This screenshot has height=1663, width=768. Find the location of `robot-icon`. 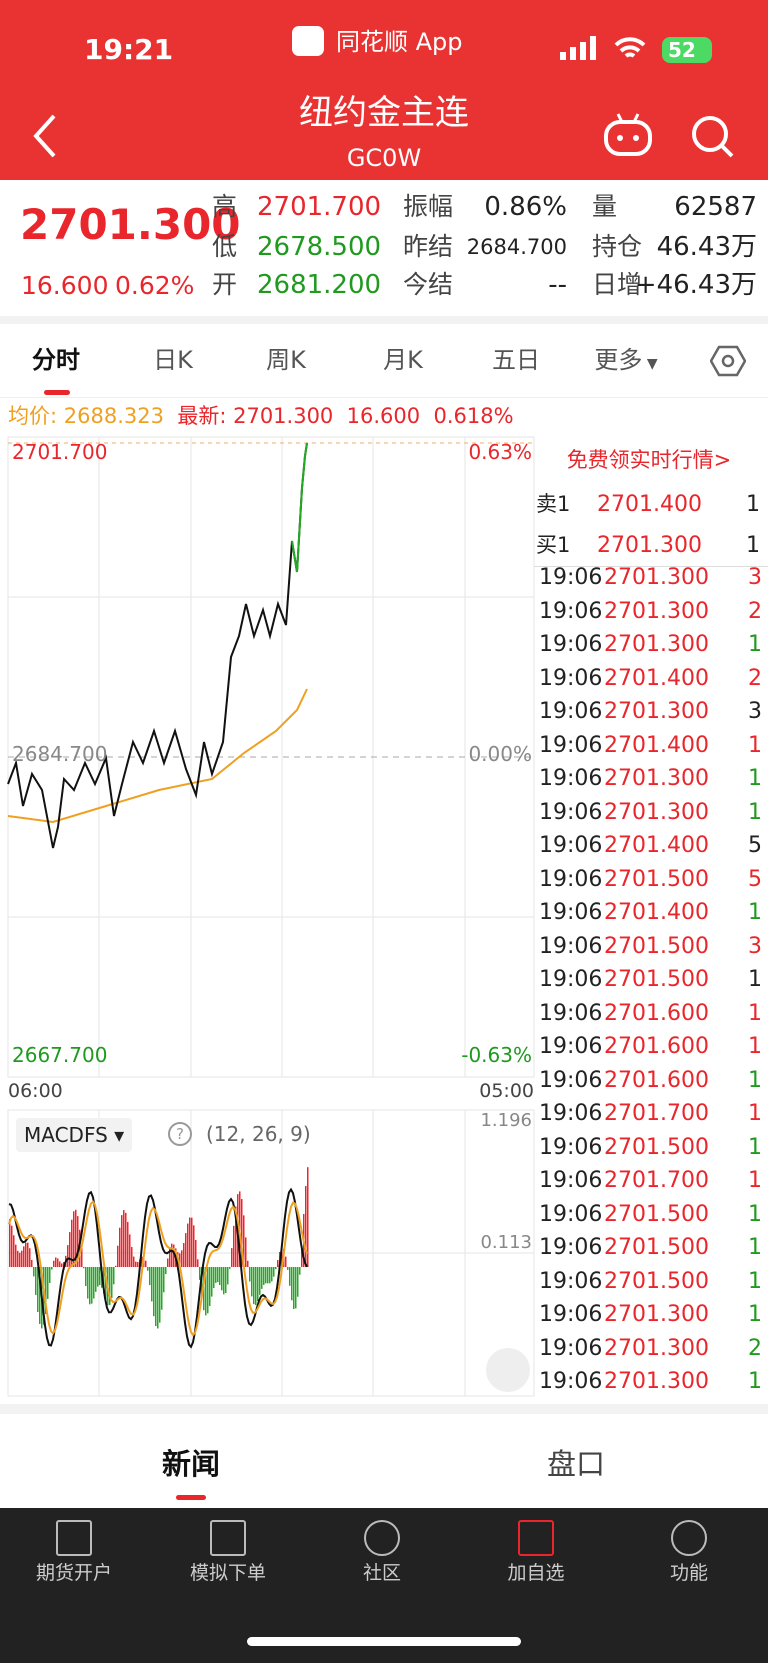

robot-icon is located at coordinates (628, 135).